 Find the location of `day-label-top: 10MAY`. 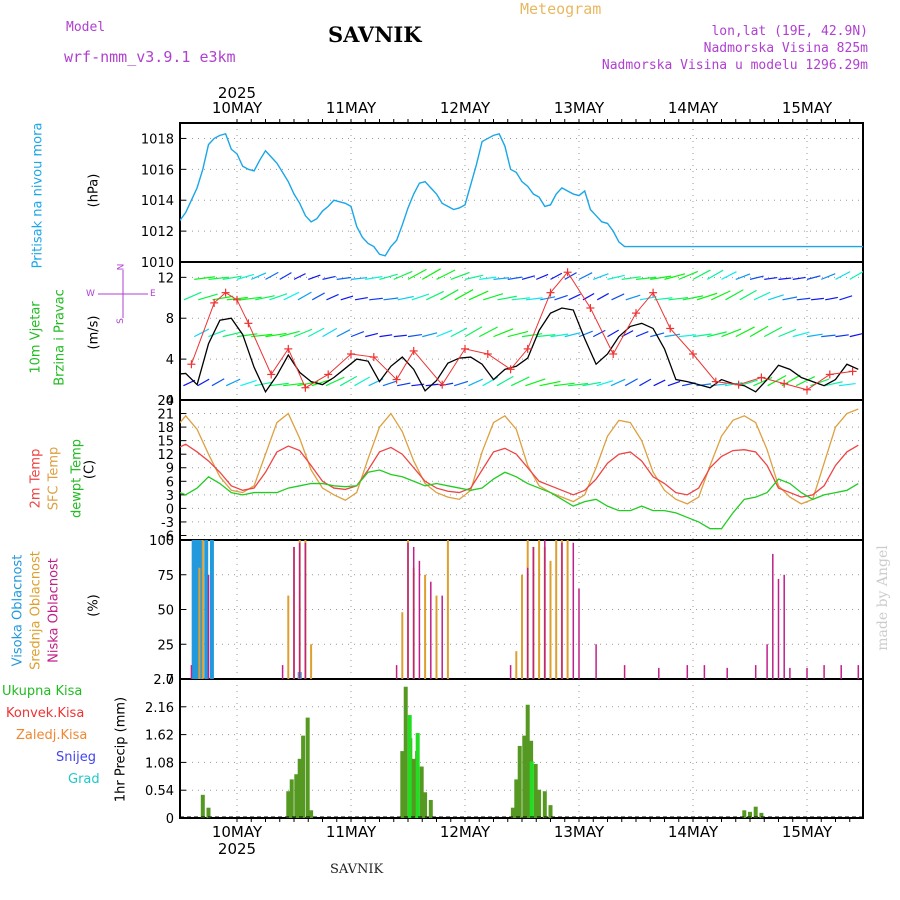

day-label-top: 10MAY is located at coordinates (237, 108).